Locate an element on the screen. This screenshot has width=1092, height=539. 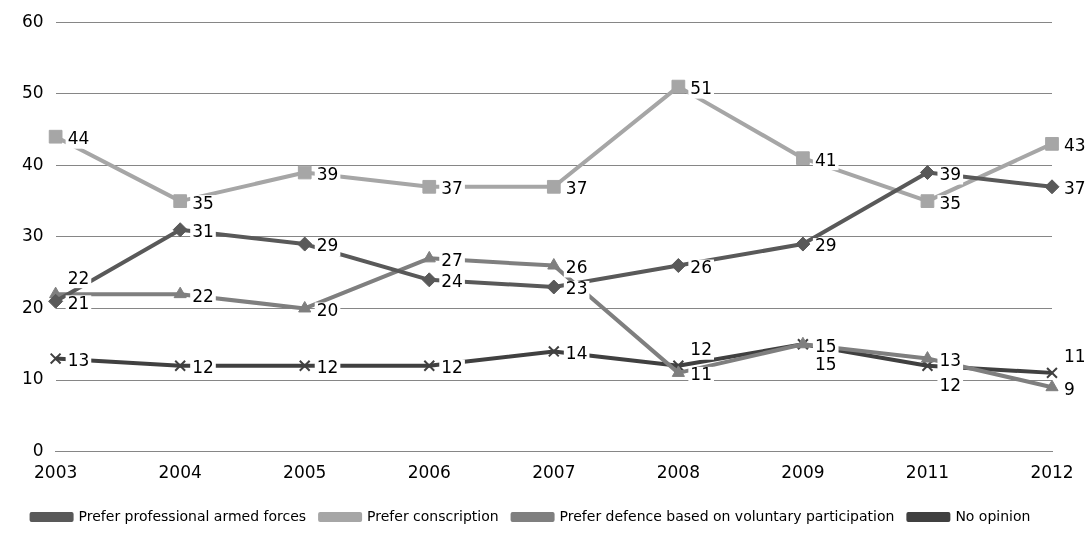
y-tick-label: 10 is located at coordinates (32, 378).